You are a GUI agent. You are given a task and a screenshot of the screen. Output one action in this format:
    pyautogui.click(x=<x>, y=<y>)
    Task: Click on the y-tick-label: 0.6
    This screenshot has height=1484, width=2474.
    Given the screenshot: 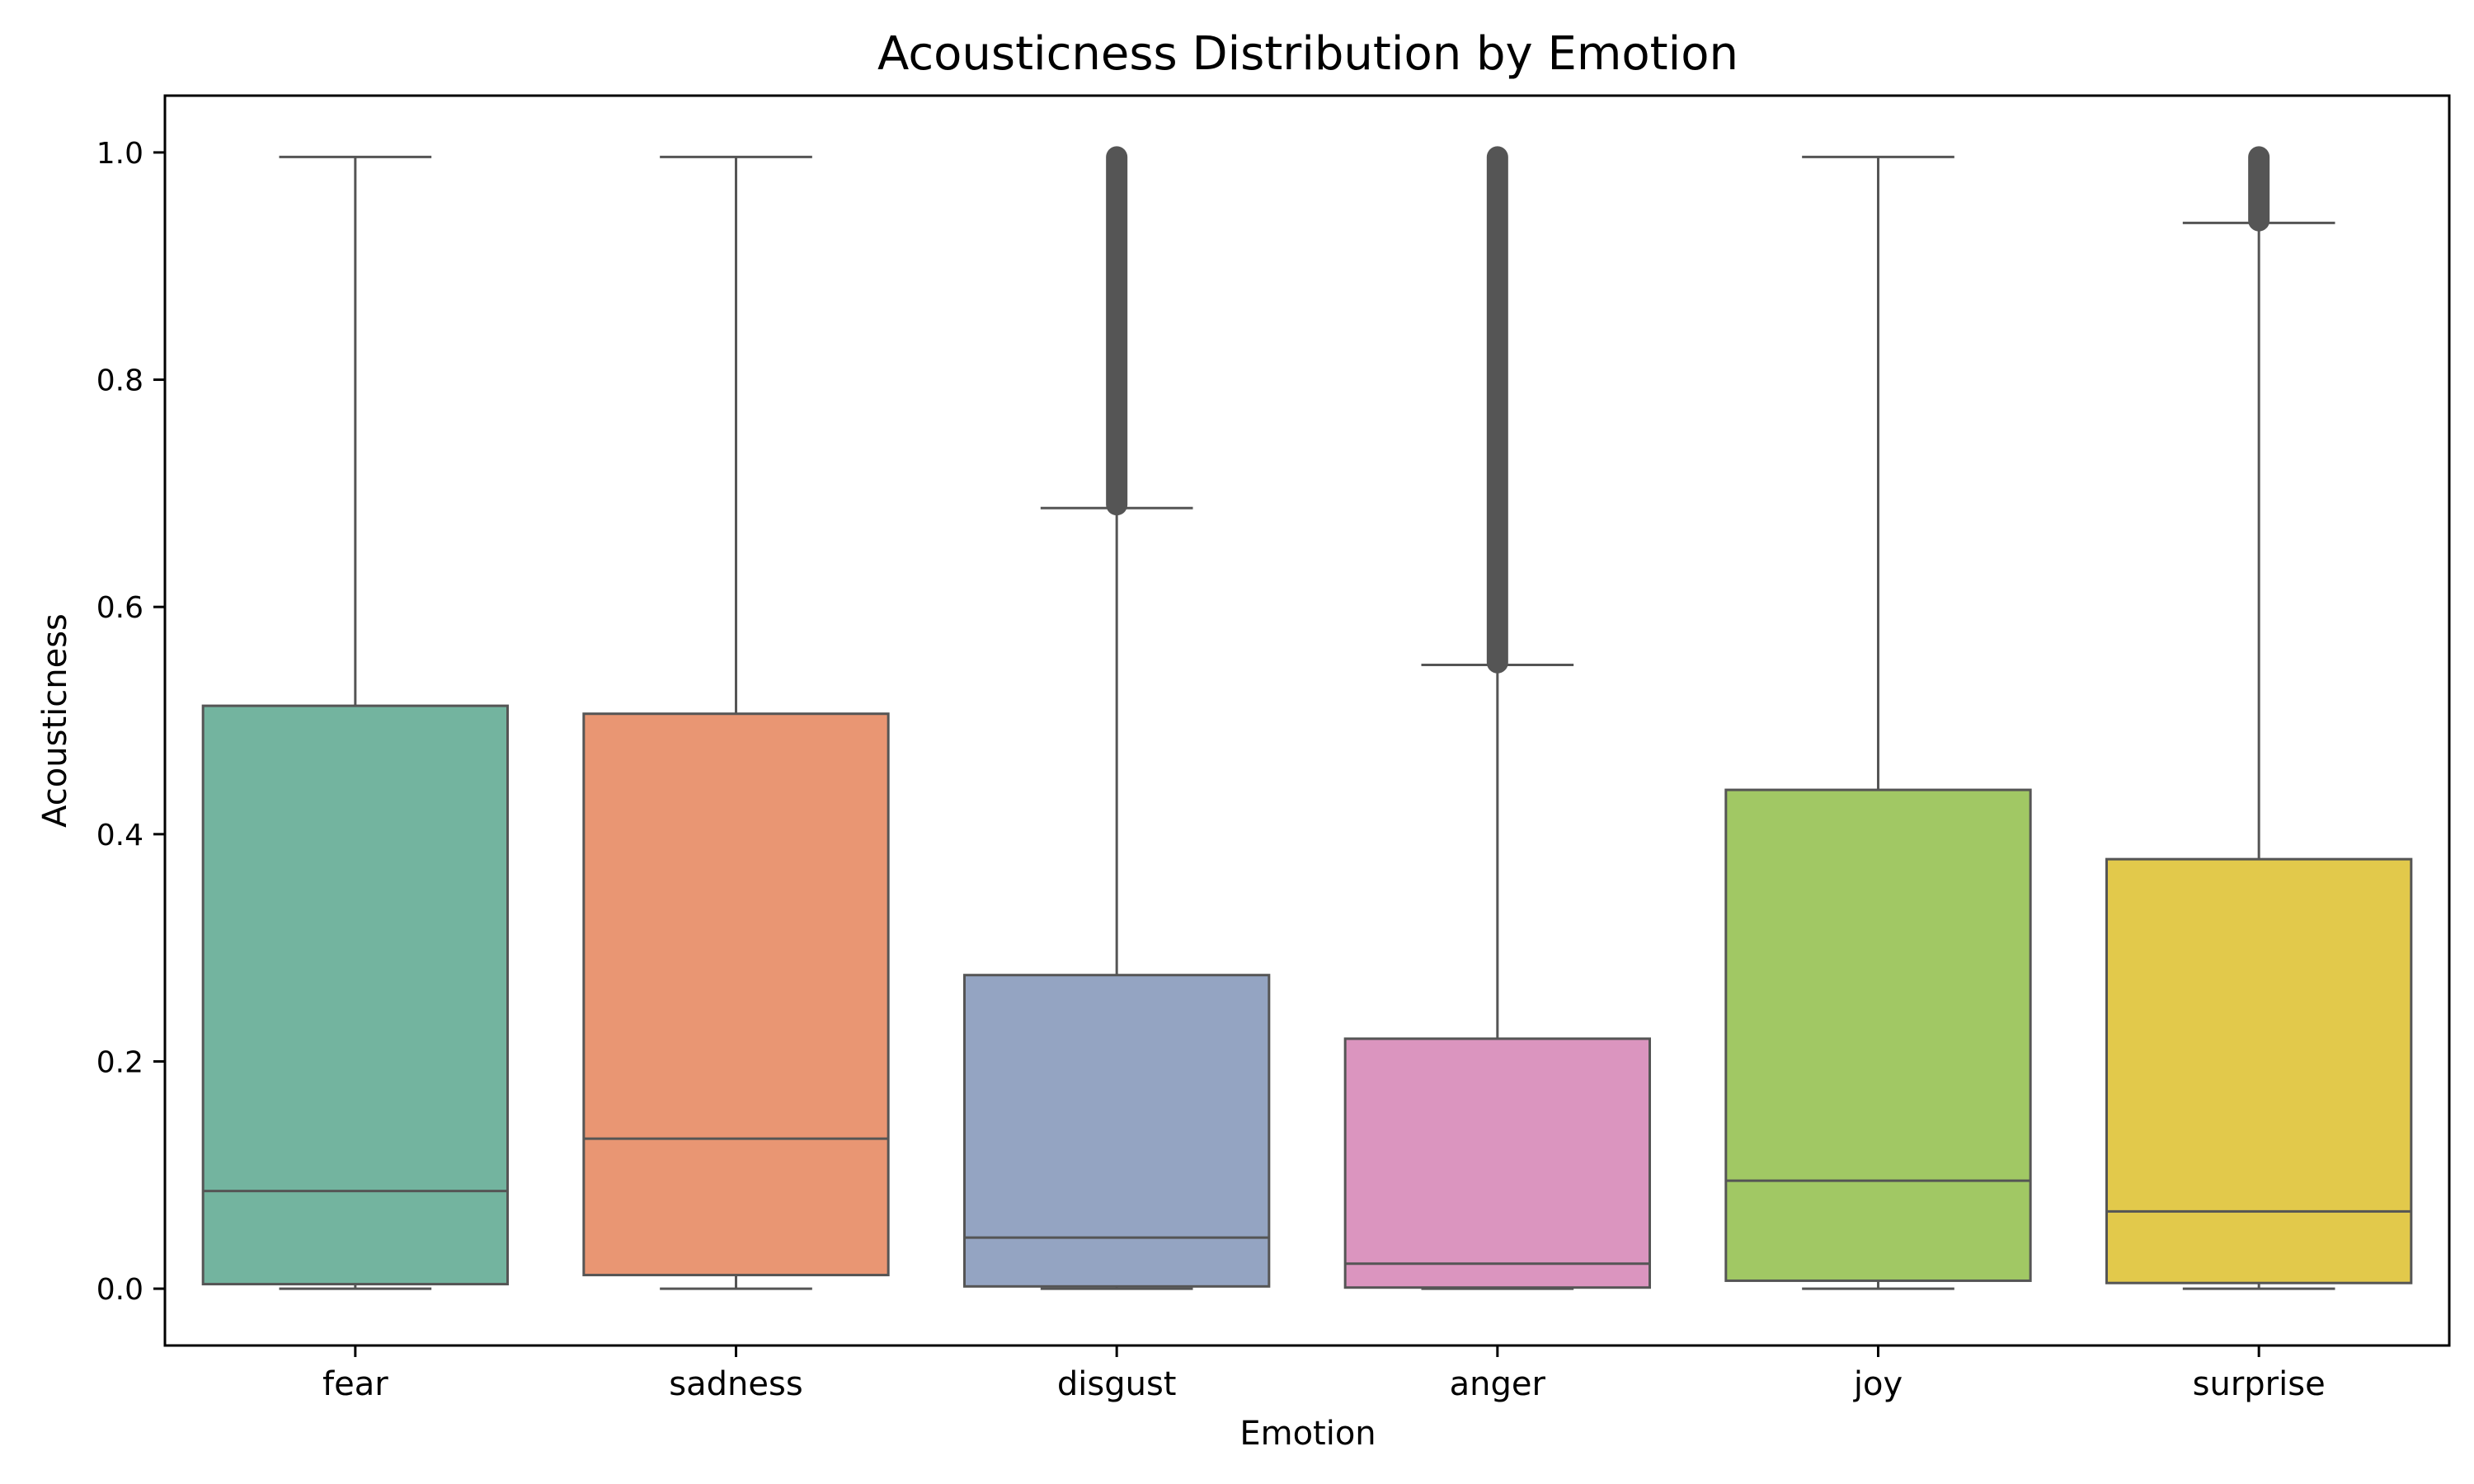 What is the action you would take?
    pyautogui.click(x=119, y=608)
    